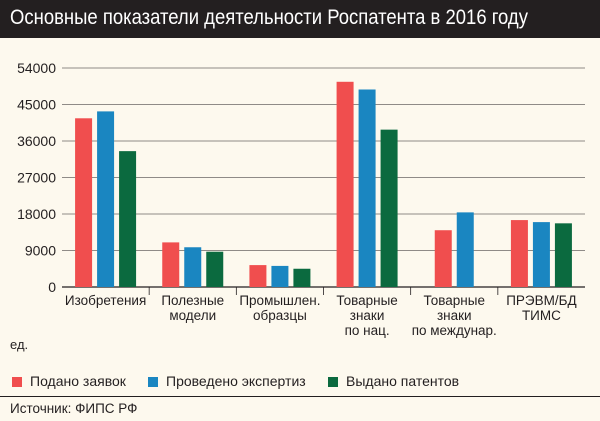 The width and height of the screenshot is (600, 421). I want to click on y-tick-label: 18000, so click(36, 214).